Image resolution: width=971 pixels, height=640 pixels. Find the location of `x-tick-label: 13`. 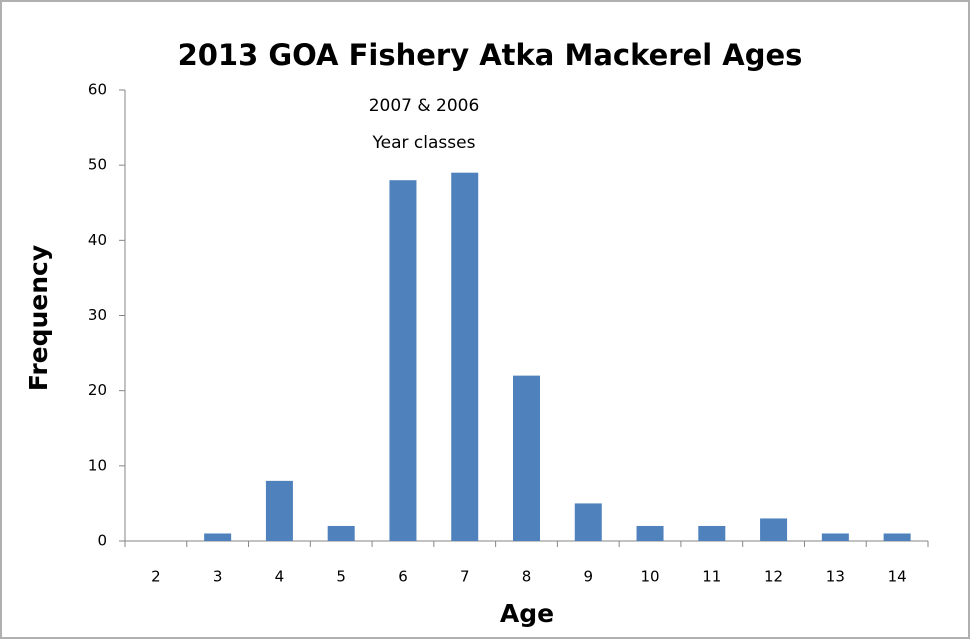

x-tick-label: 13 is located at coordinates (835, 577).